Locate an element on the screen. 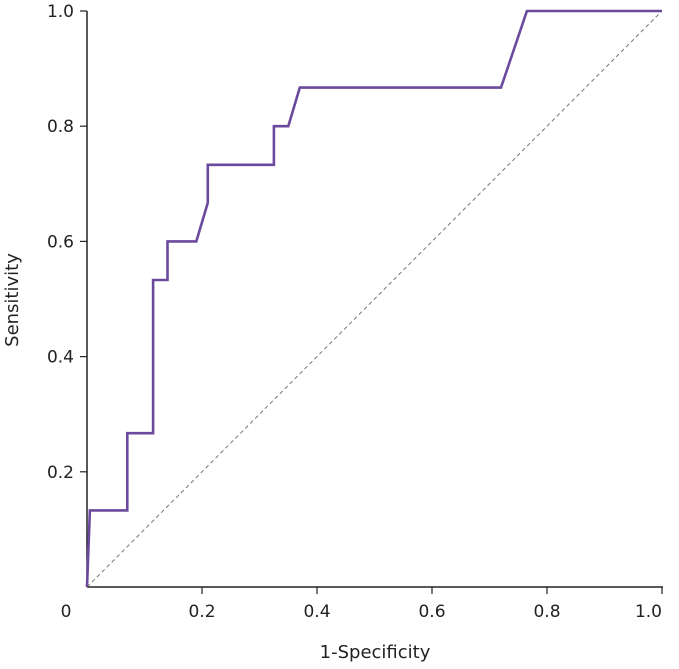  x-tick-label: 0.4 is located at coordinates (316, 612).